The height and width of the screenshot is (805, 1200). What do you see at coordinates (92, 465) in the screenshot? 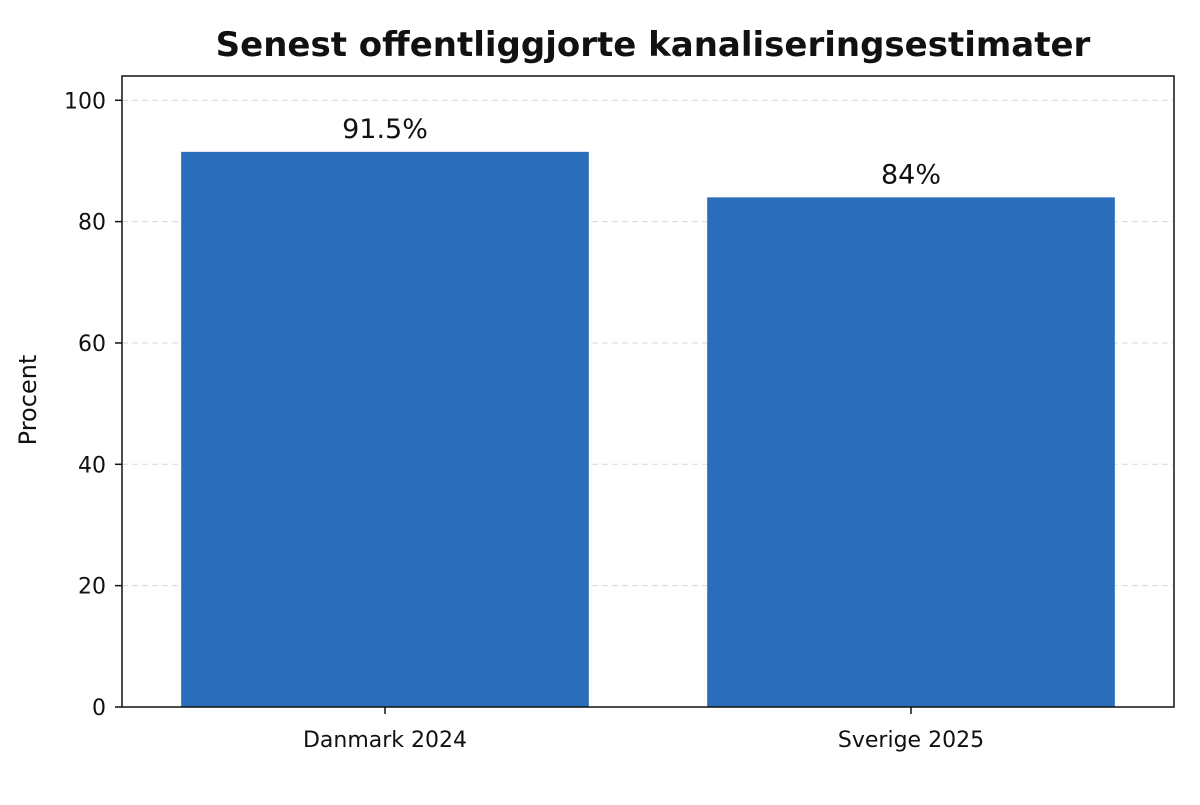
I see `y-tick-label: 40` at bounding box center [92, 465].